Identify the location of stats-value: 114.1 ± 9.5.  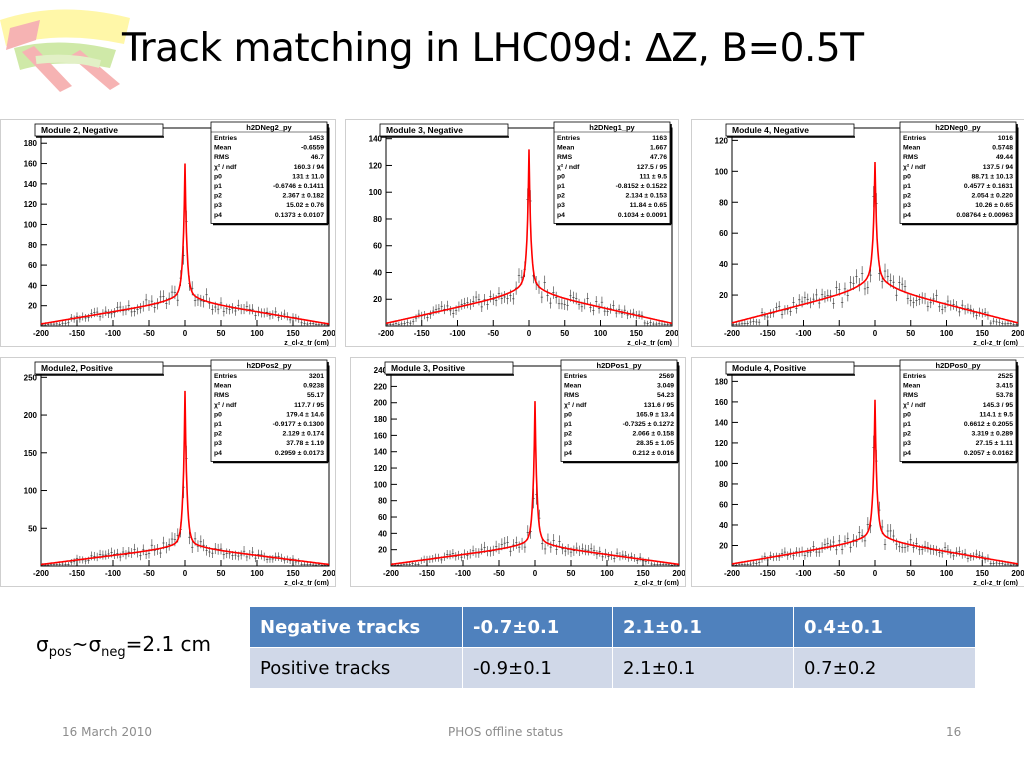
(996, 414).